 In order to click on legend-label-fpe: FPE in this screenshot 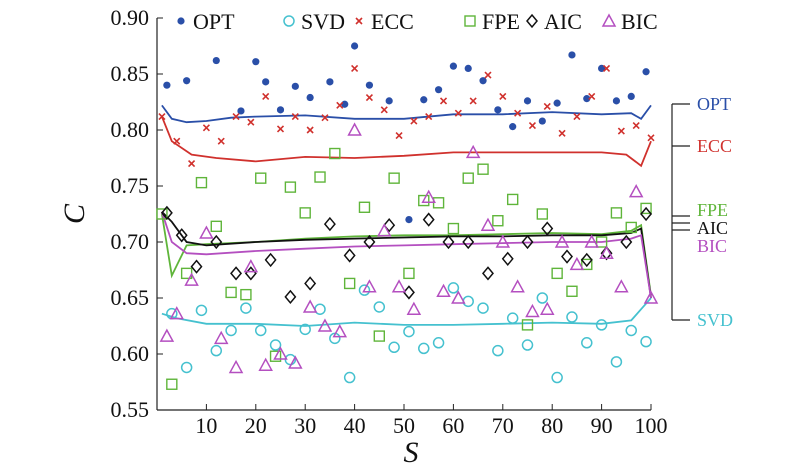, I will do `click(501, 21)`.